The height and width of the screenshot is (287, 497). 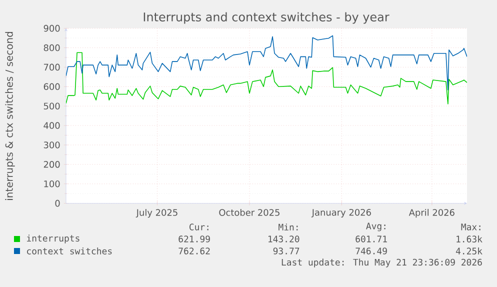 What do you see at coordinates (284, 239) in the screenshot?
I see `text: 143.20` at bounding box center [284, 239].